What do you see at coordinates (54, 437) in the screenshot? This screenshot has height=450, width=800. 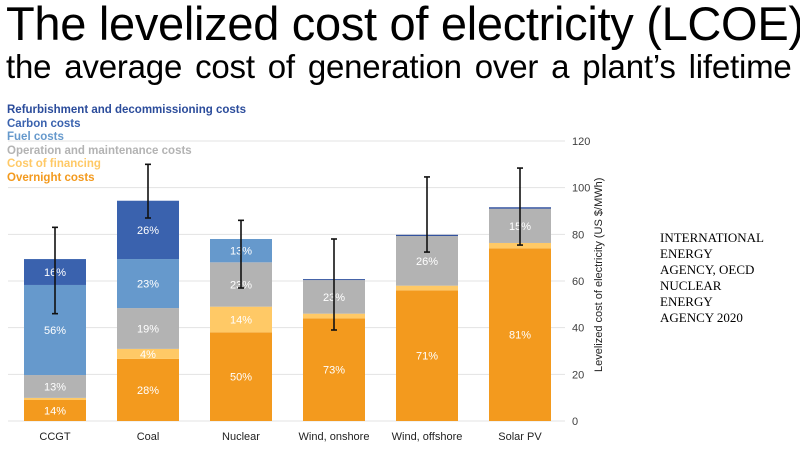 I see `x-category-label: CCGT` at bounding box center [54, 437].